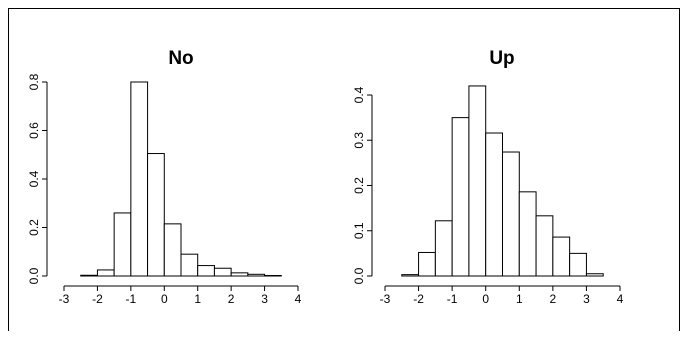 This screenshot has width=689, height=339. What do you see at coordinates (359, 230) in the screenshot?
I see `y-tick-label: 0.1` at bounding box center [359, 230].